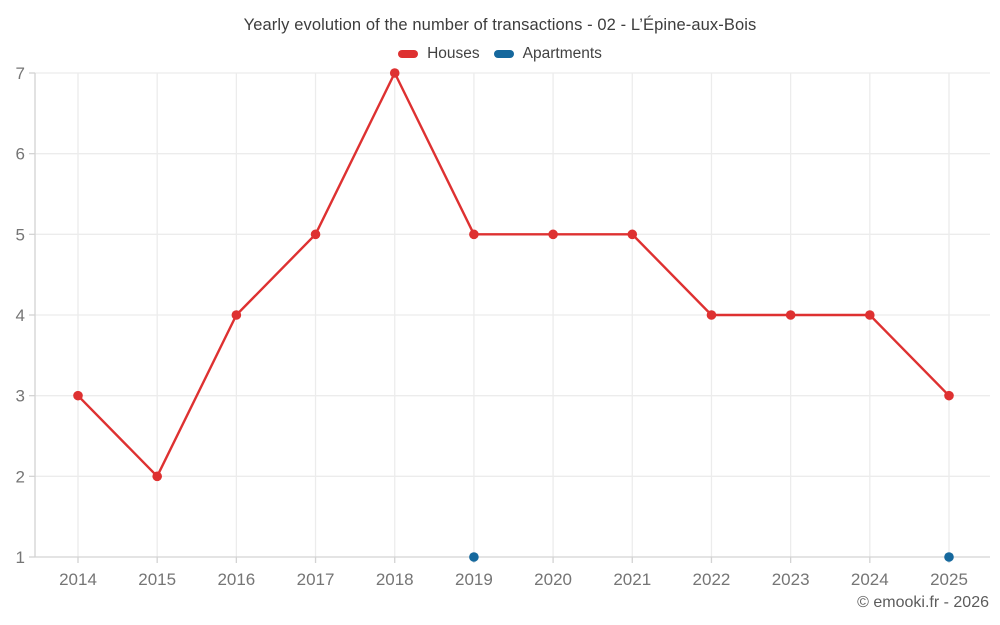 The width and height of the screenshot is (1000, 625). Describe the element at coordinates (790, 315) in the screenshot. I see `data-point-houses-2023` at that location.